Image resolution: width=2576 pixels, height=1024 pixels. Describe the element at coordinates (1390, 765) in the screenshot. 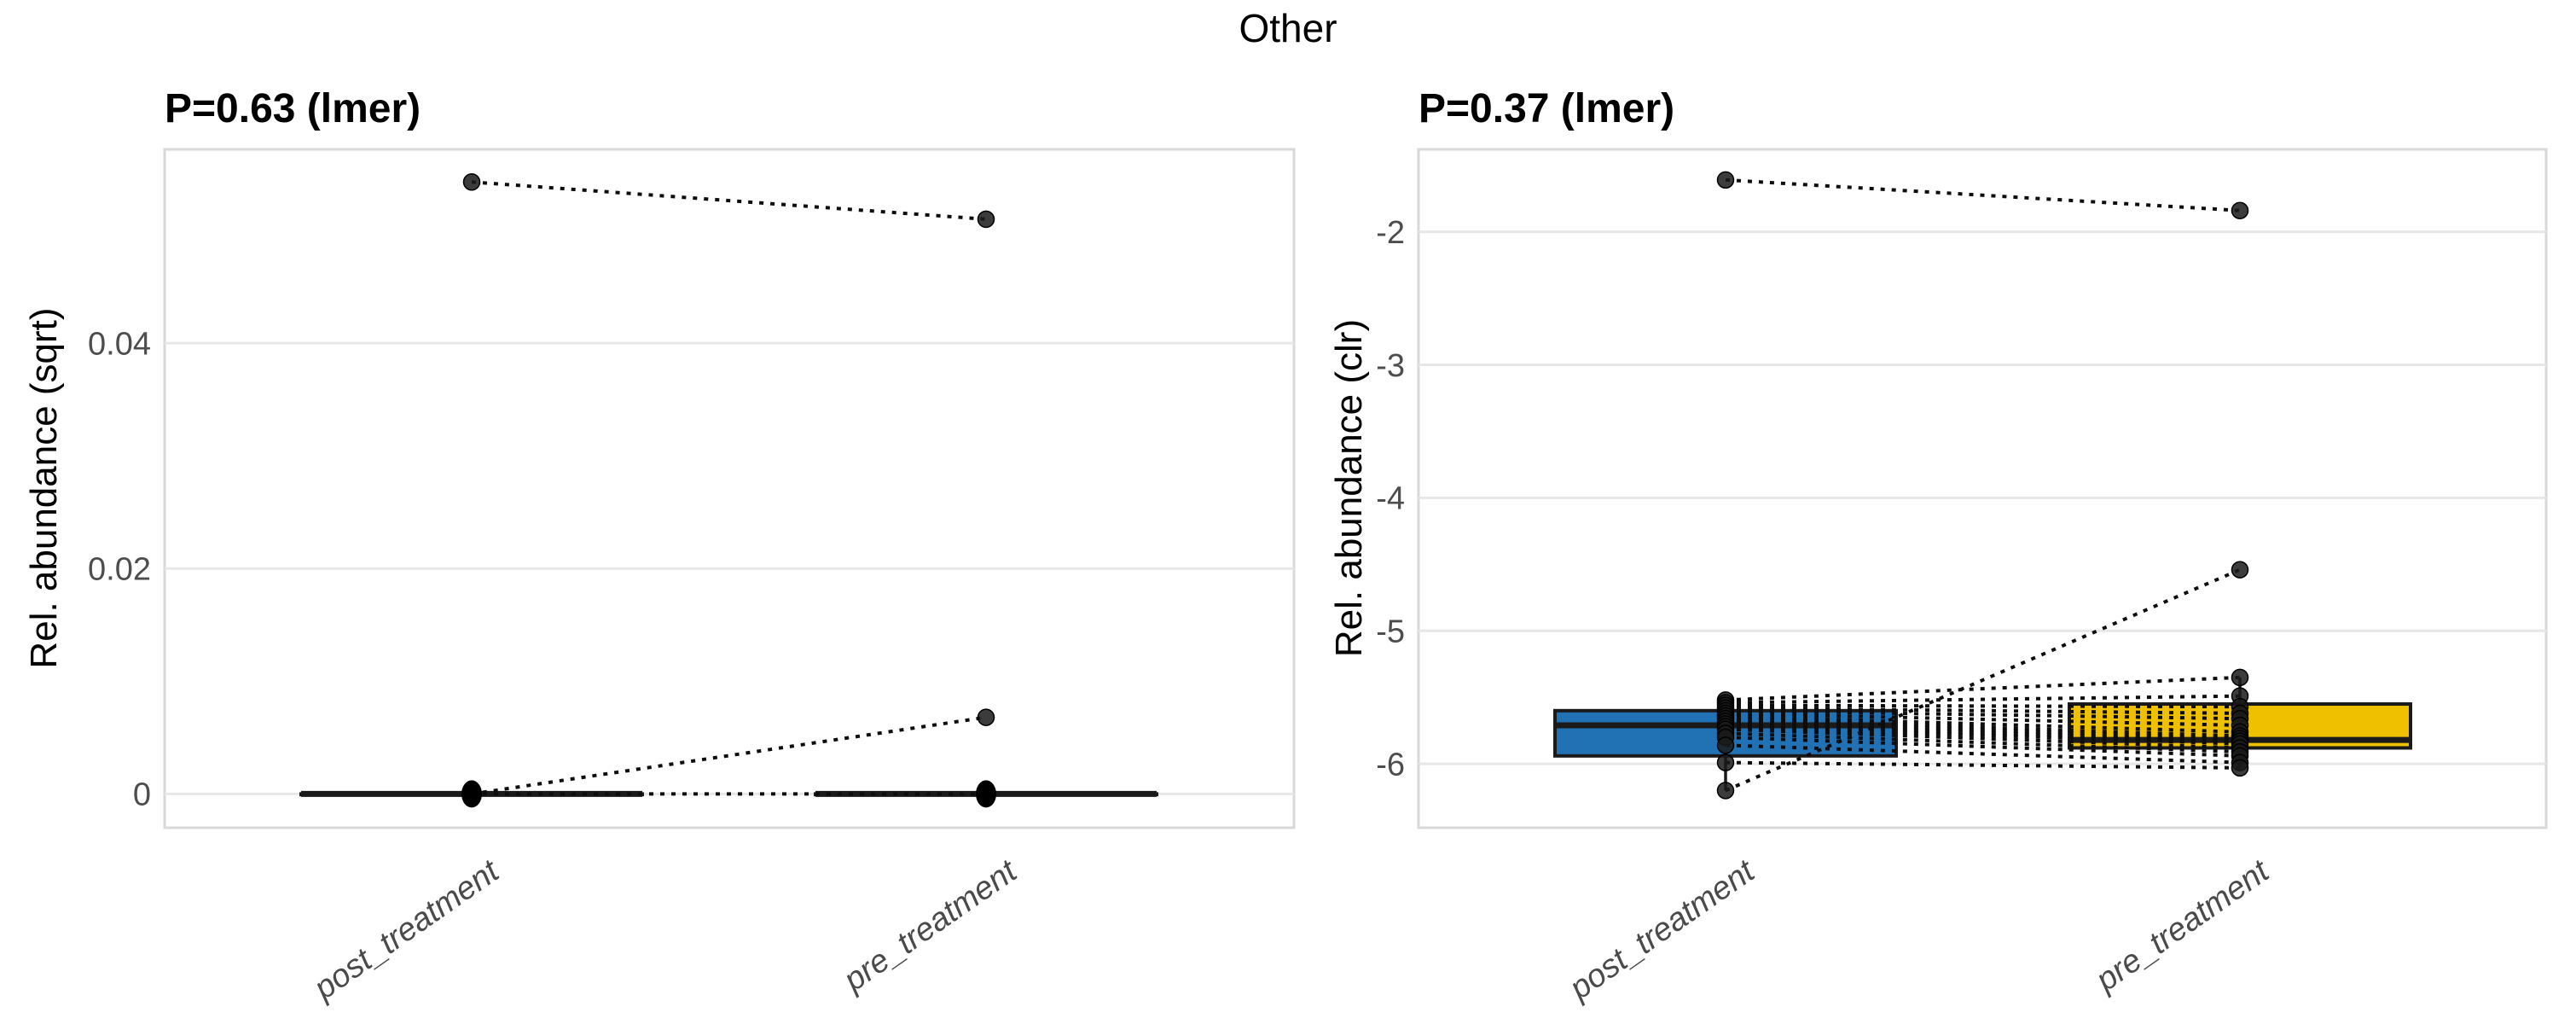

I see `y-tick-label: -6` at that location.